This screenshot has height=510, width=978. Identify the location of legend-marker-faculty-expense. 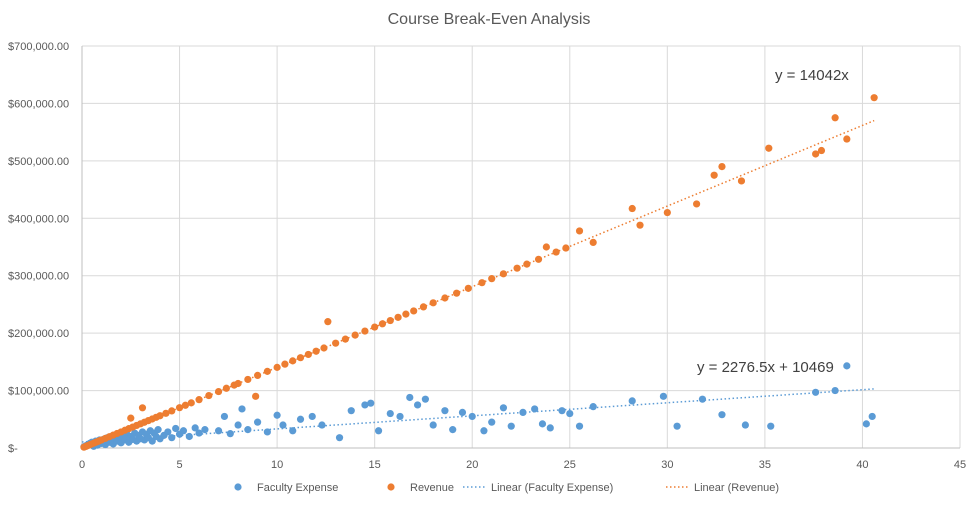
(238, 487).